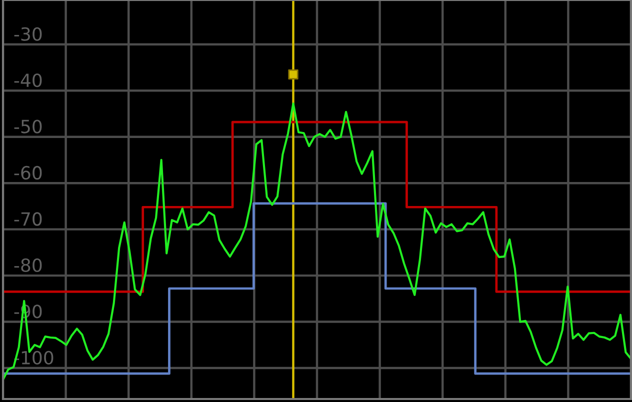 The width and height of the screenshot is (632, 402). Describe the element at coordinates (28, 219) in the screenshot. I see `y-tick-label: -70` at that location.